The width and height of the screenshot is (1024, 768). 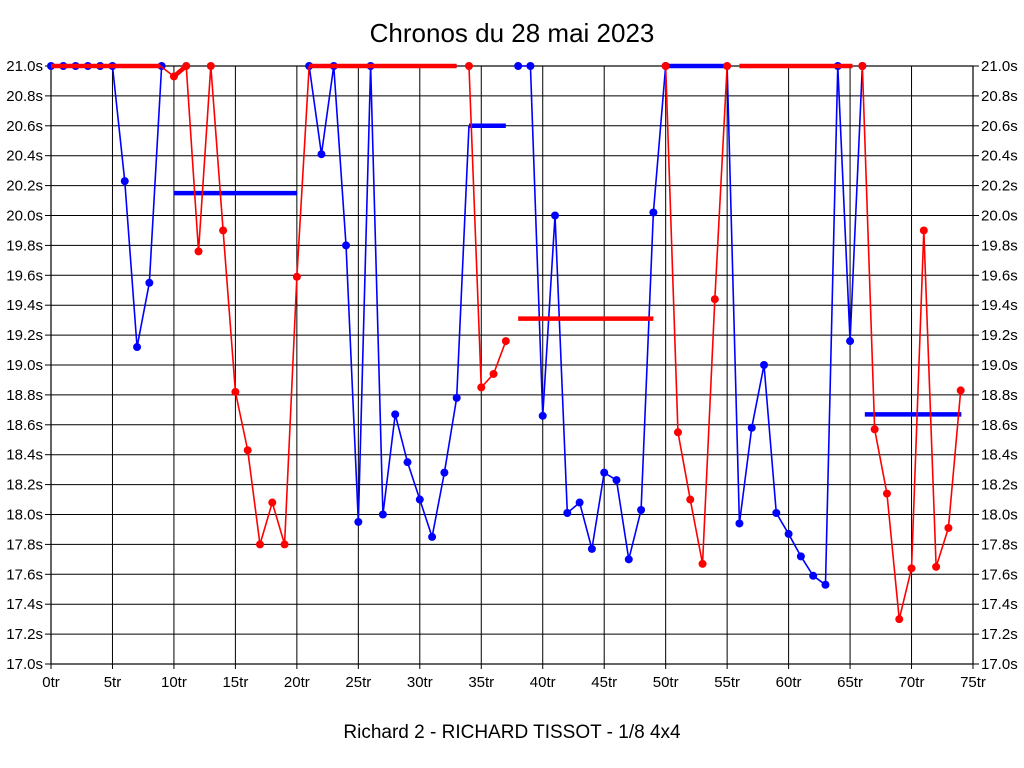 I want to click on y-axis-label-left: 17.8s, so click(x=24, y=544).